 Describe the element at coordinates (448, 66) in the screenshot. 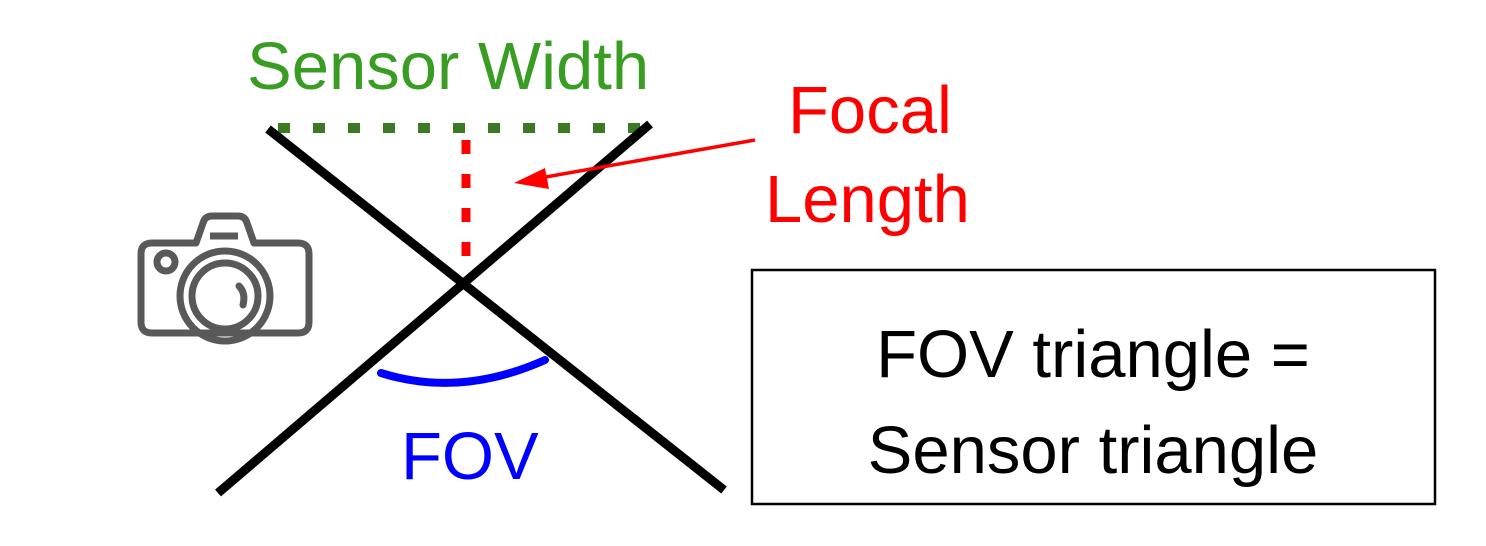

I see `sensor-width-label: Sensor Width` at that location.